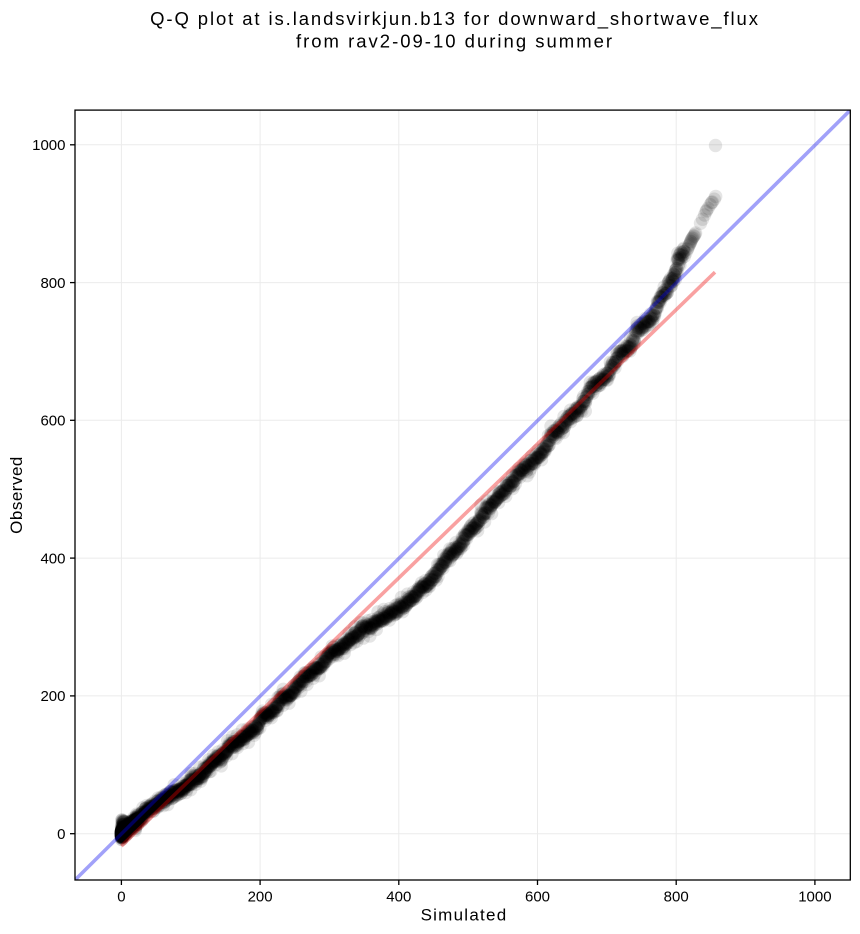 This screenshot has height=934, width=860. Describe the element at coordinates (455, 41) in the screenshot. I see `svg-text: from rav2-09-10 during summer` at that location.